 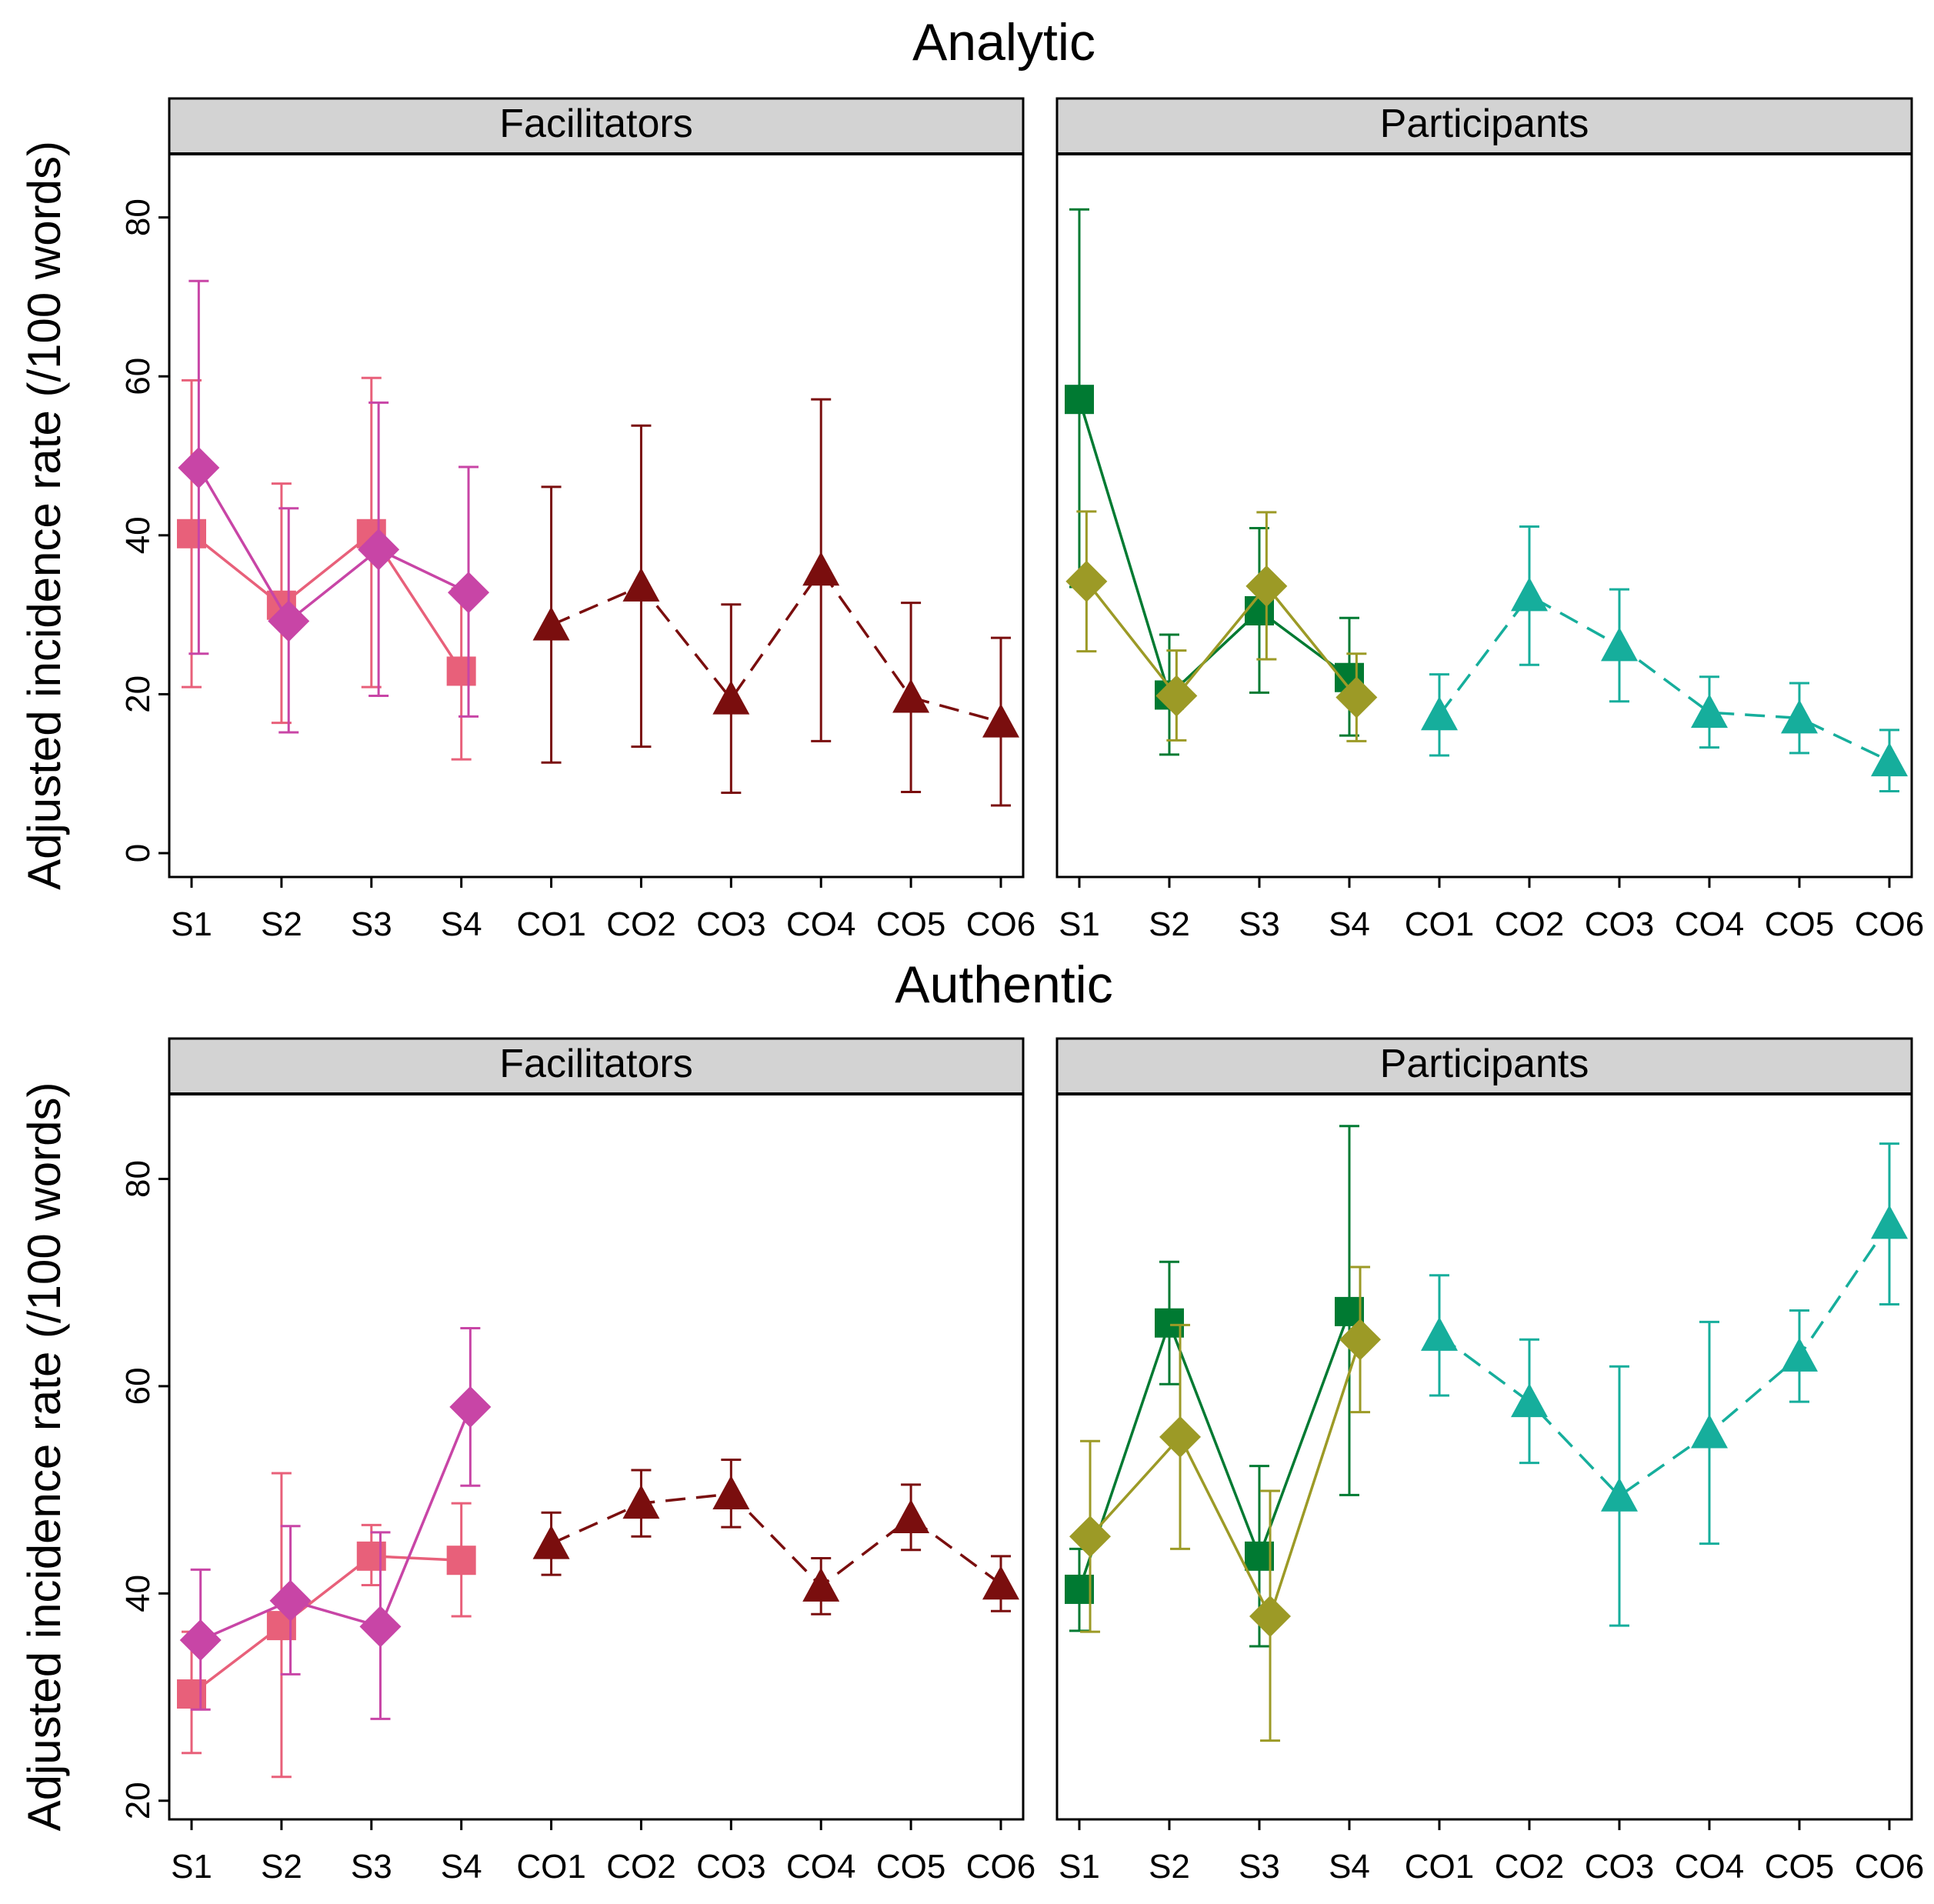 I want to click on strip-authentic-facilitators, so click(x=596, y=1066).